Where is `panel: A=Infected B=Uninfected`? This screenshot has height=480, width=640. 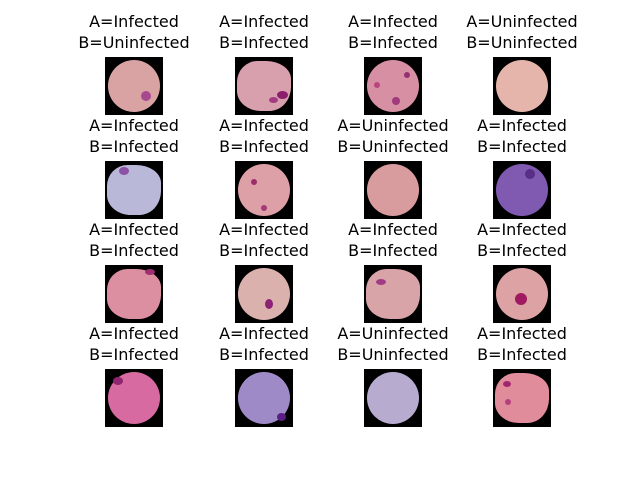 panel: A=Infected B=Uninfected is located at coordinates (134, 66).